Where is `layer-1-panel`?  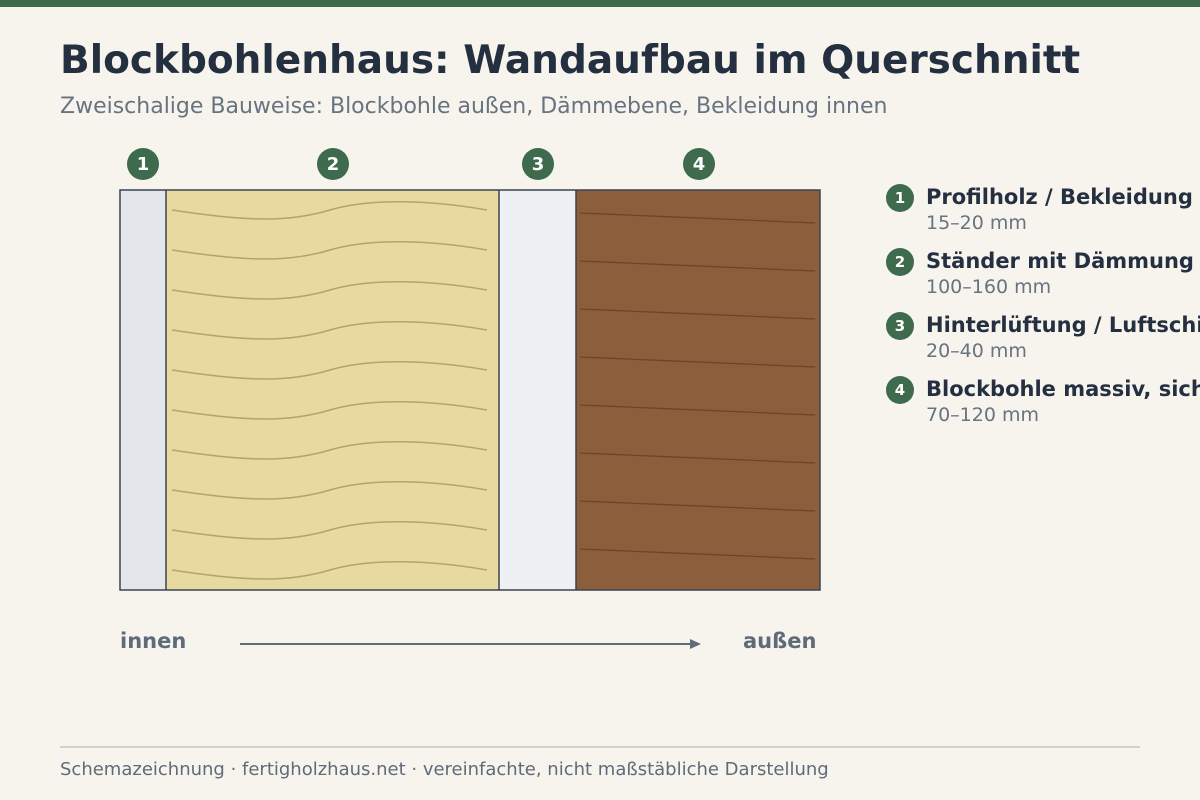 layer-1-panel is located at coordinates (143, 390).